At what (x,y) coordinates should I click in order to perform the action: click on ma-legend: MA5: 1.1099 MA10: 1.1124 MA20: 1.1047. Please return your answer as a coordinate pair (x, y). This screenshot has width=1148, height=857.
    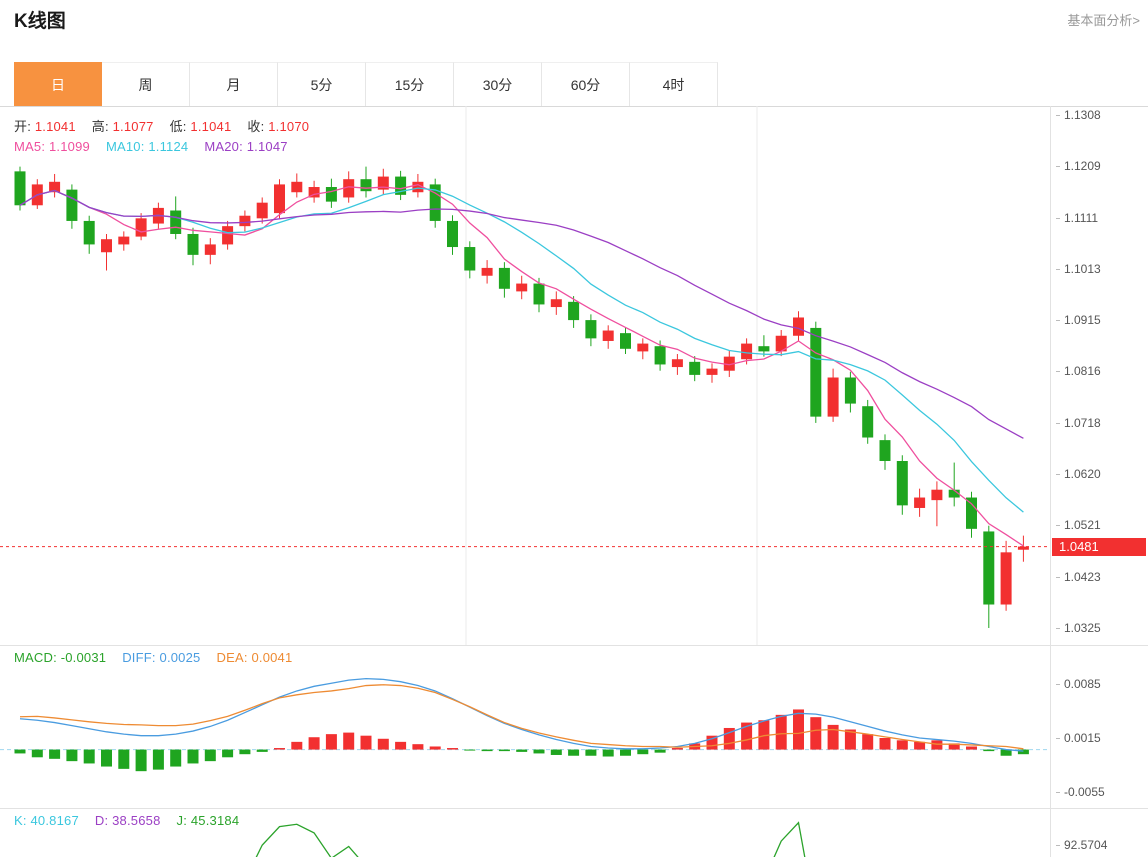
    Looking at the image, I should click on (151, 146).